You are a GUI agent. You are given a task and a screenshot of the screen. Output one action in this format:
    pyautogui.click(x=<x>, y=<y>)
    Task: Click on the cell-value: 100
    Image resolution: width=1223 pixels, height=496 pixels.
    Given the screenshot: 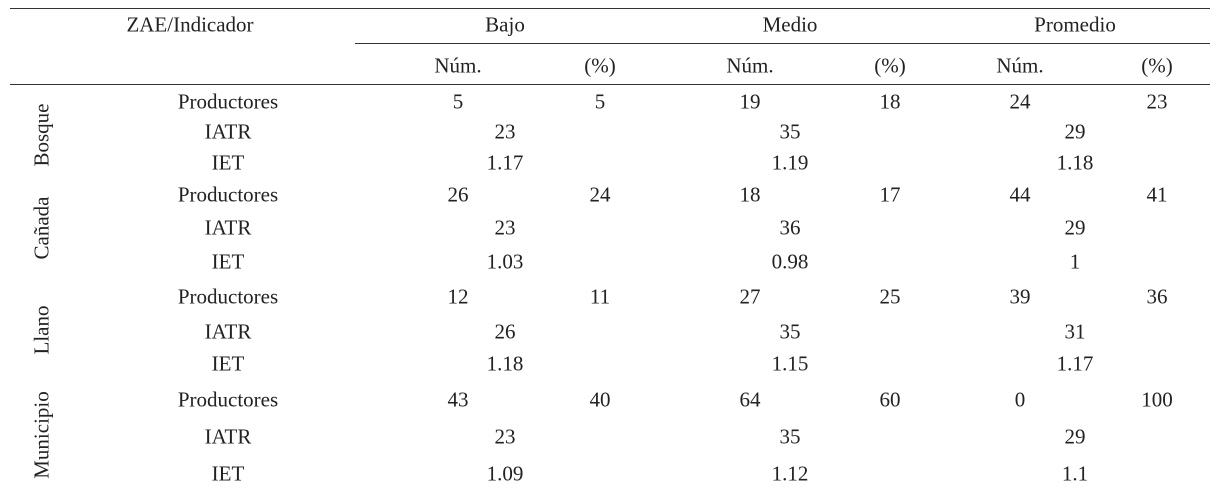 What is the action you would take?
    pyautogui.click(x=1157, y=399)
    